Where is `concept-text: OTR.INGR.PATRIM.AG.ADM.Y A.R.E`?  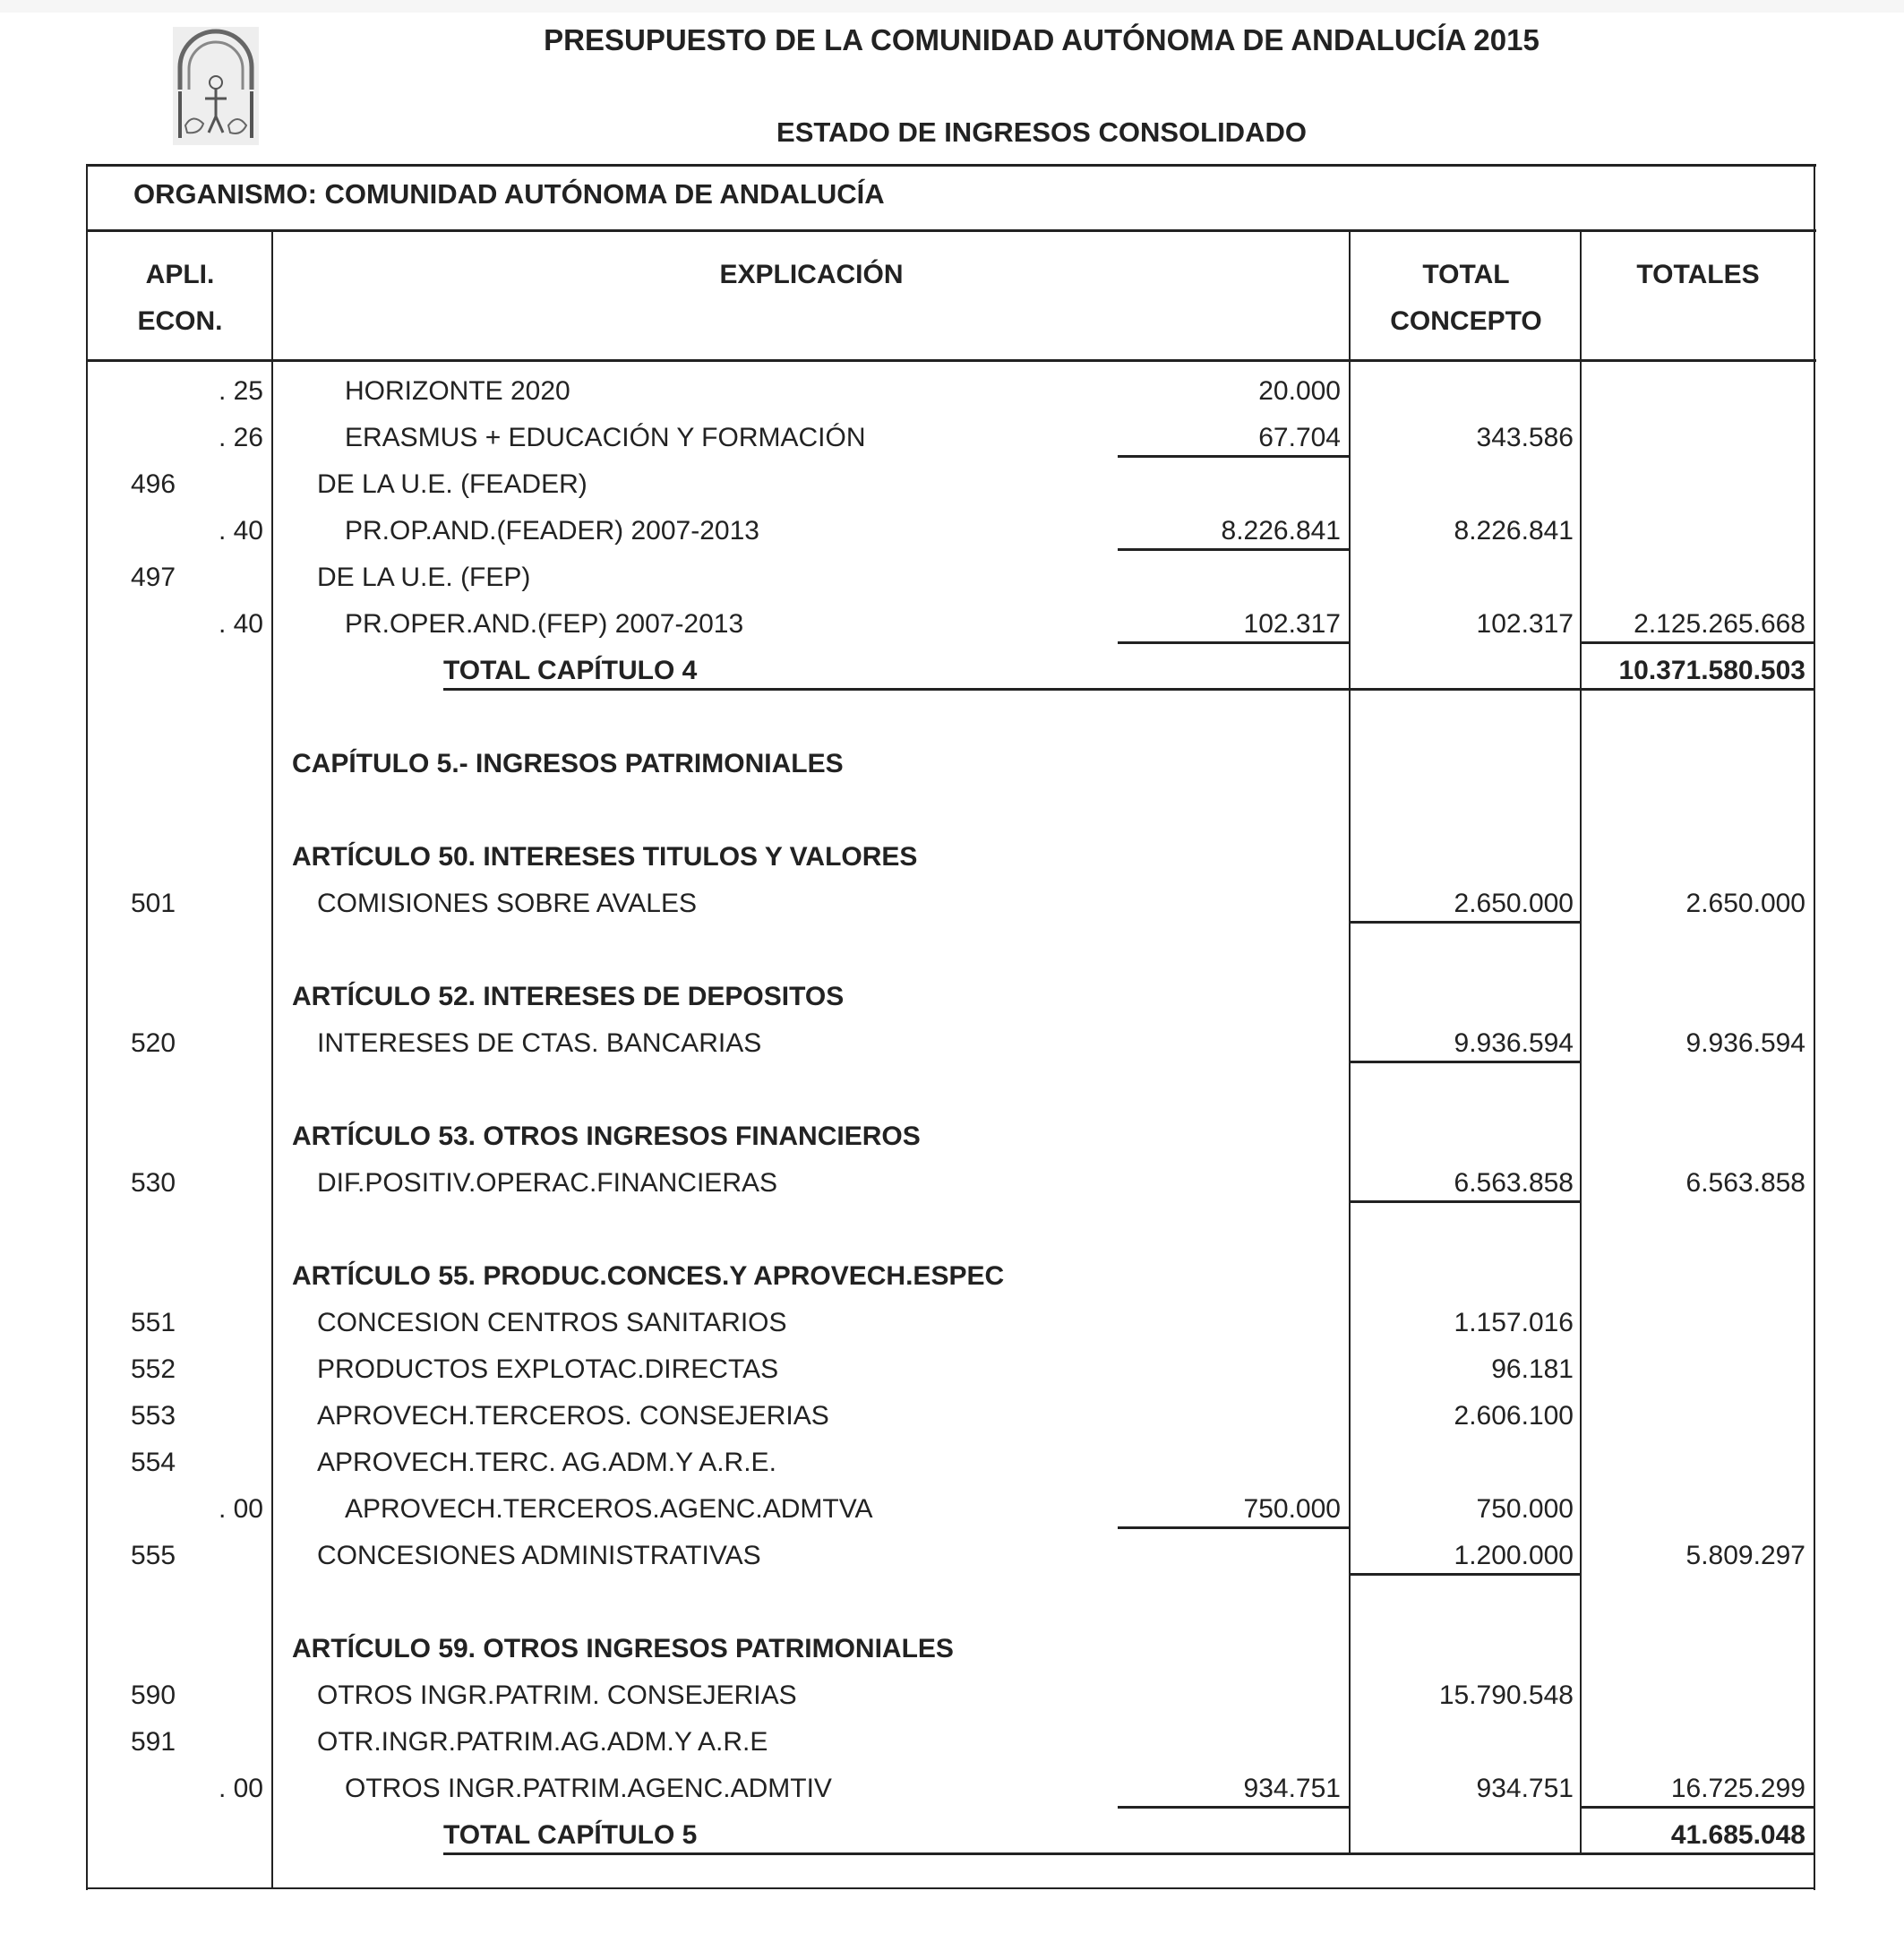 concept-text: OTR.INGR.PATRIM.AG.ADM.Y A.R.E is located at coordinates (543, 1742).